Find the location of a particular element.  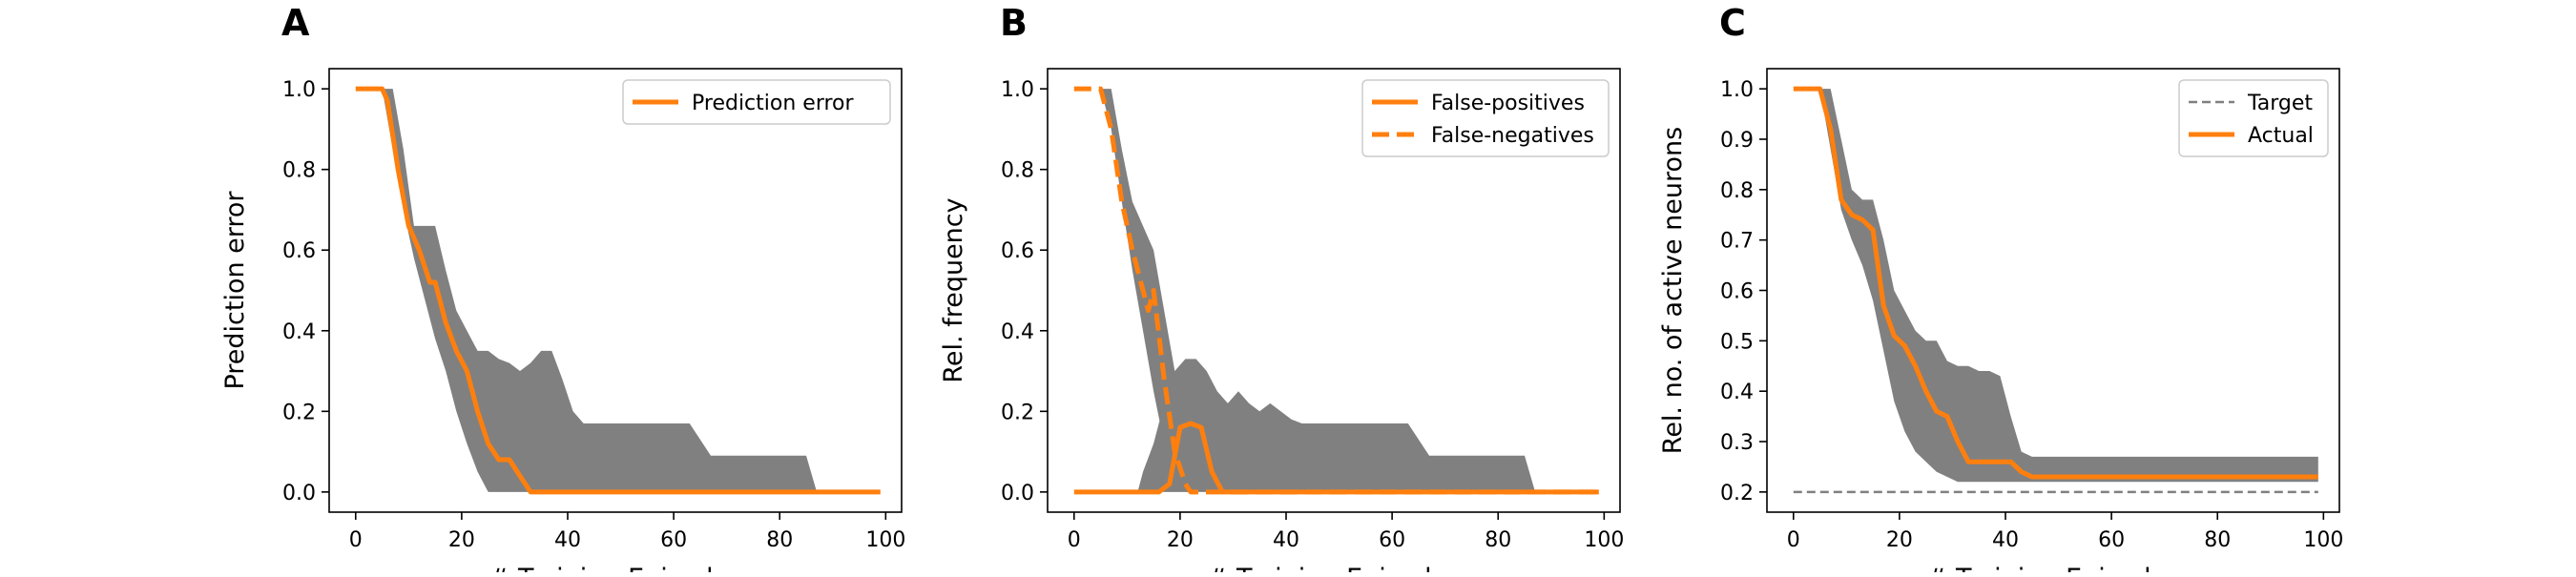

legend: False-positives False-negatives is located at coordinates (1485, 118).